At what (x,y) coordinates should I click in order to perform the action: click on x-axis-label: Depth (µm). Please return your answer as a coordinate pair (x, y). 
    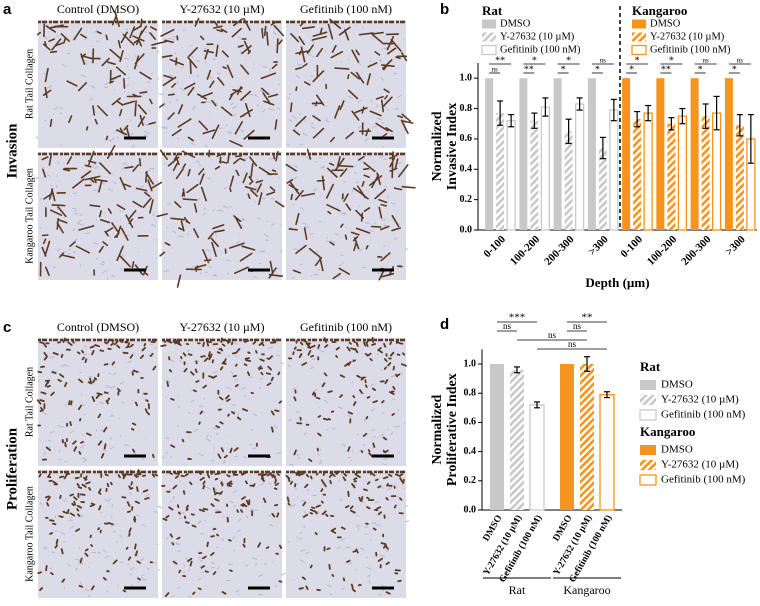
    Looking at the image, I should click on (617, 282).